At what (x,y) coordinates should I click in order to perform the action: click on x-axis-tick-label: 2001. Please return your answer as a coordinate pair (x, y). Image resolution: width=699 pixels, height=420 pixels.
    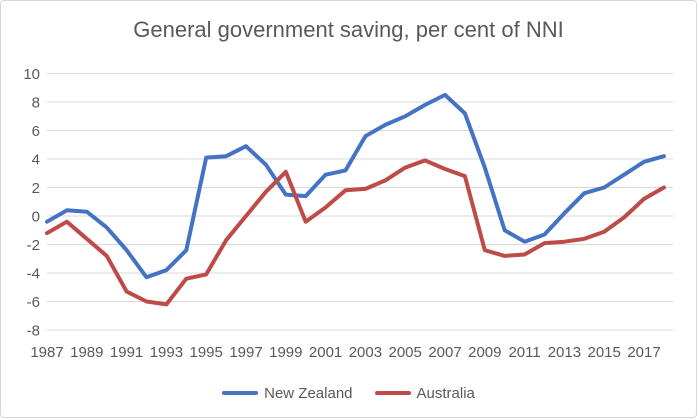
    Looking at the image, I should click on (325, 352).